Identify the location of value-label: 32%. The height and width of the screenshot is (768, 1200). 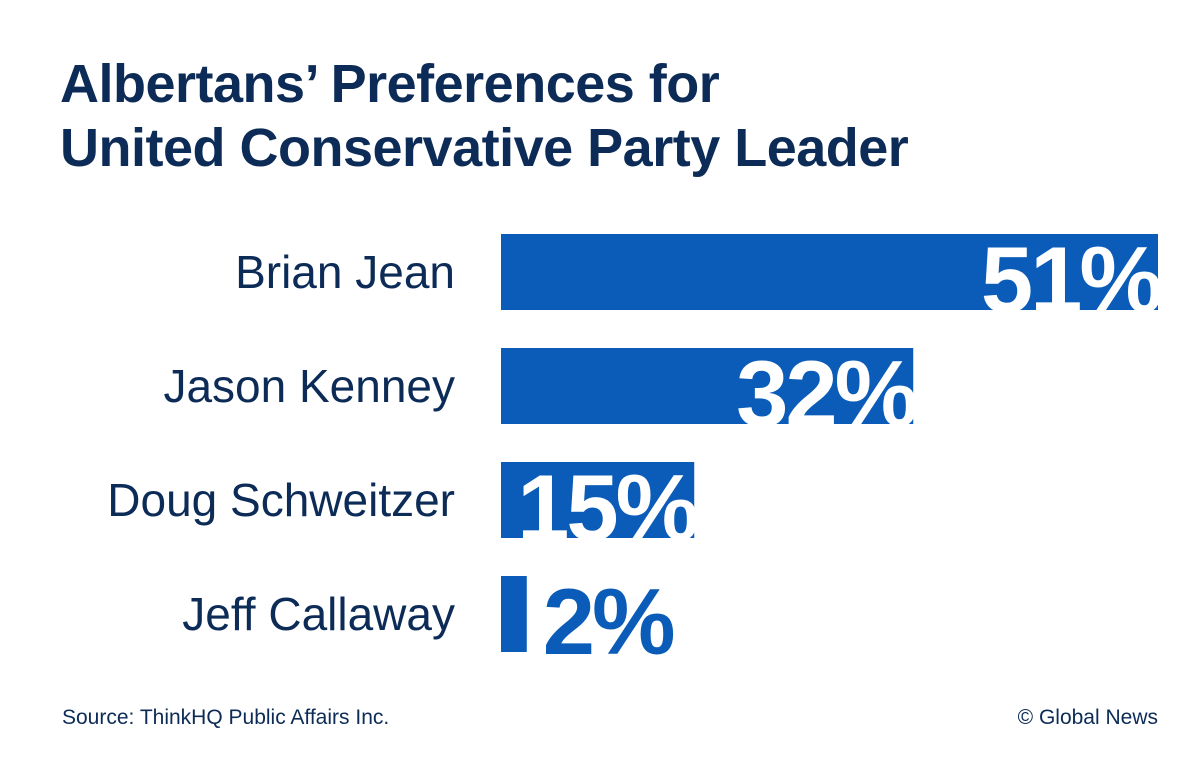
(826, 393).